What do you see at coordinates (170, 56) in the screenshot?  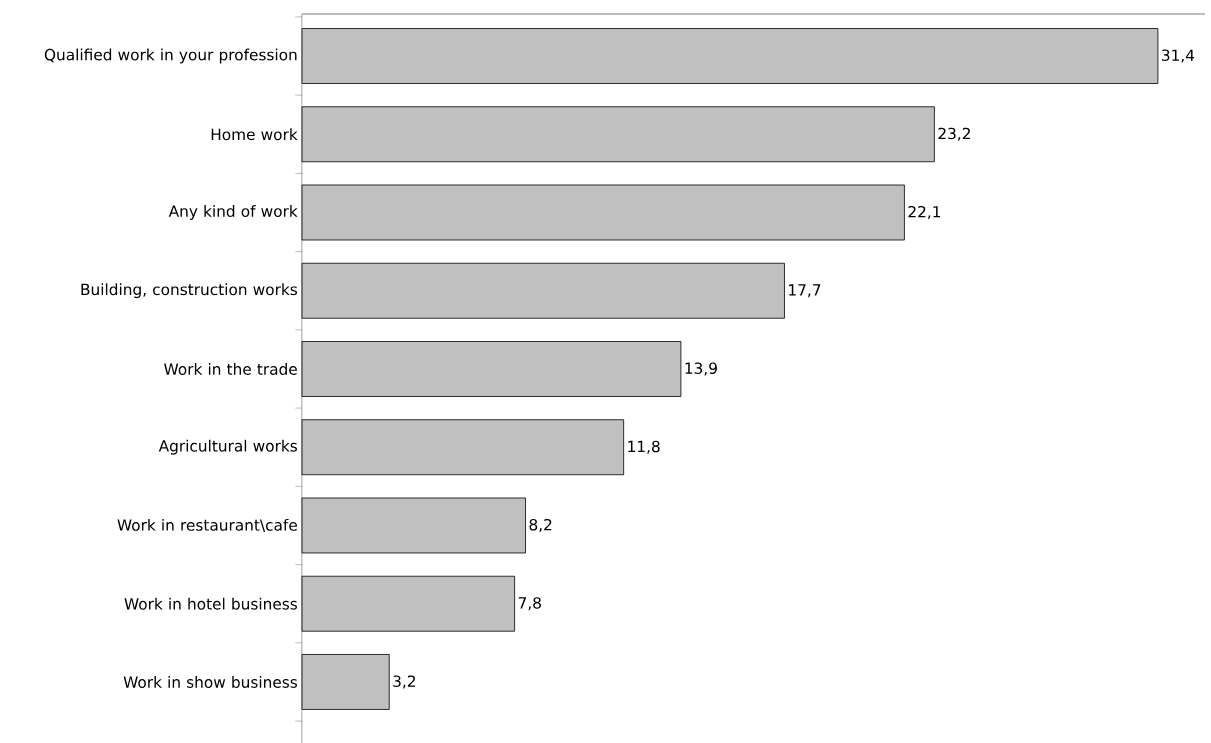 I see `y-tick-label: Qualified work in your profession` at bounding box center [170, 56].